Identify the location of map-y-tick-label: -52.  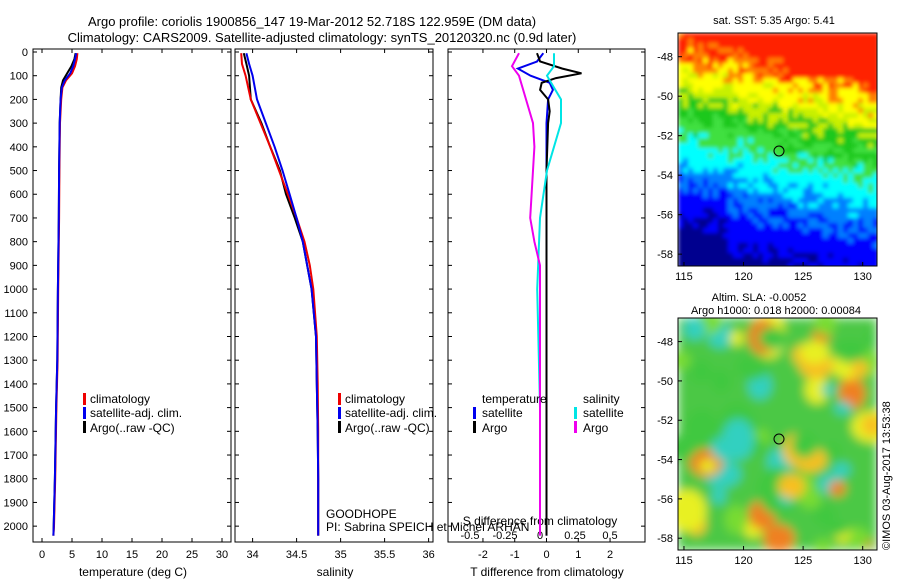
(665, 421).